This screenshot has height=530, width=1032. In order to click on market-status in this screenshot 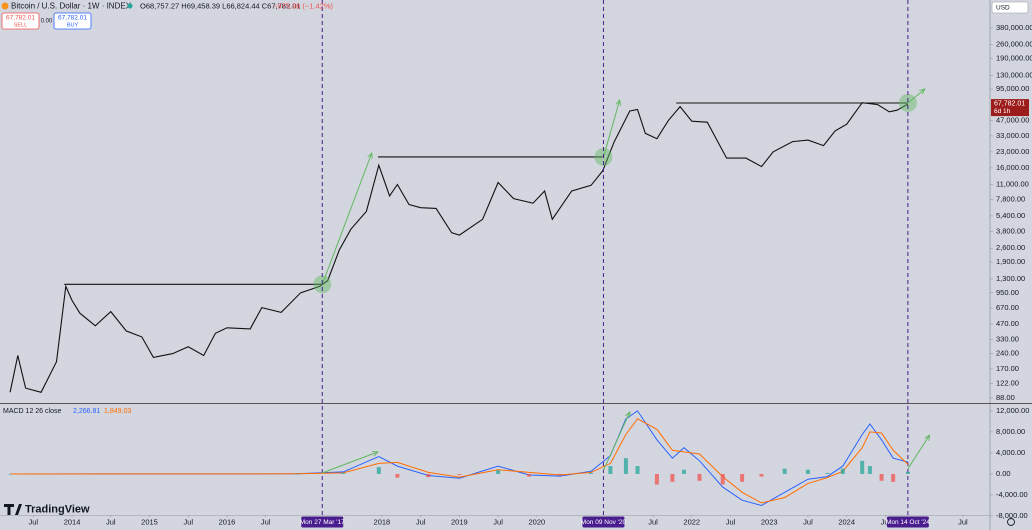, I will do `click(130, 6)`.